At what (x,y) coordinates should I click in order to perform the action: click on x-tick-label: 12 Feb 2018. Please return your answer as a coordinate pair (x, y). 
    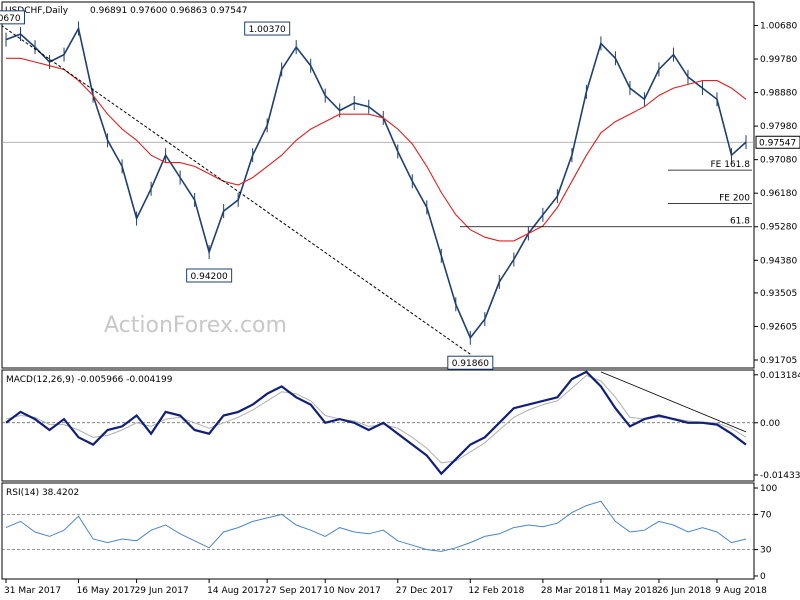
    Looking at the image, I should click on (496, 591).